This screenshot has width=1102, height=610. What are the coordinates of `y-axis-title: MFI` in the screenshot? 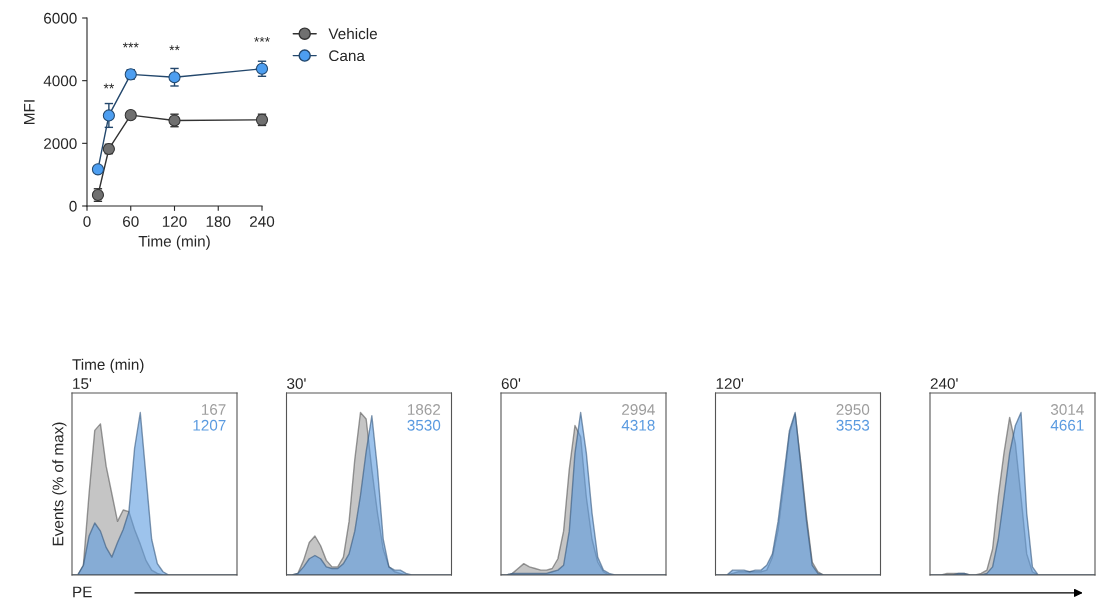 It's located at (29, 112).